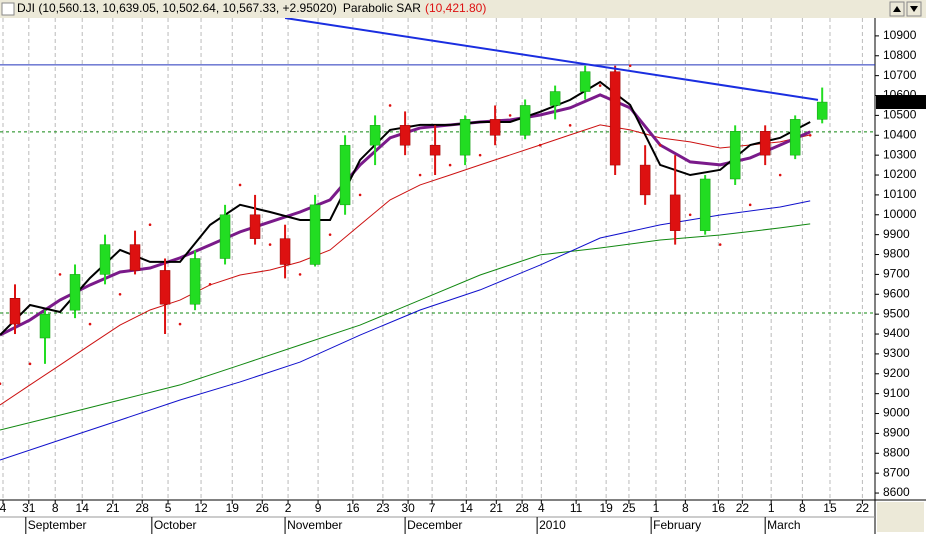  I want to click on month-label: October, so click(175, 525).